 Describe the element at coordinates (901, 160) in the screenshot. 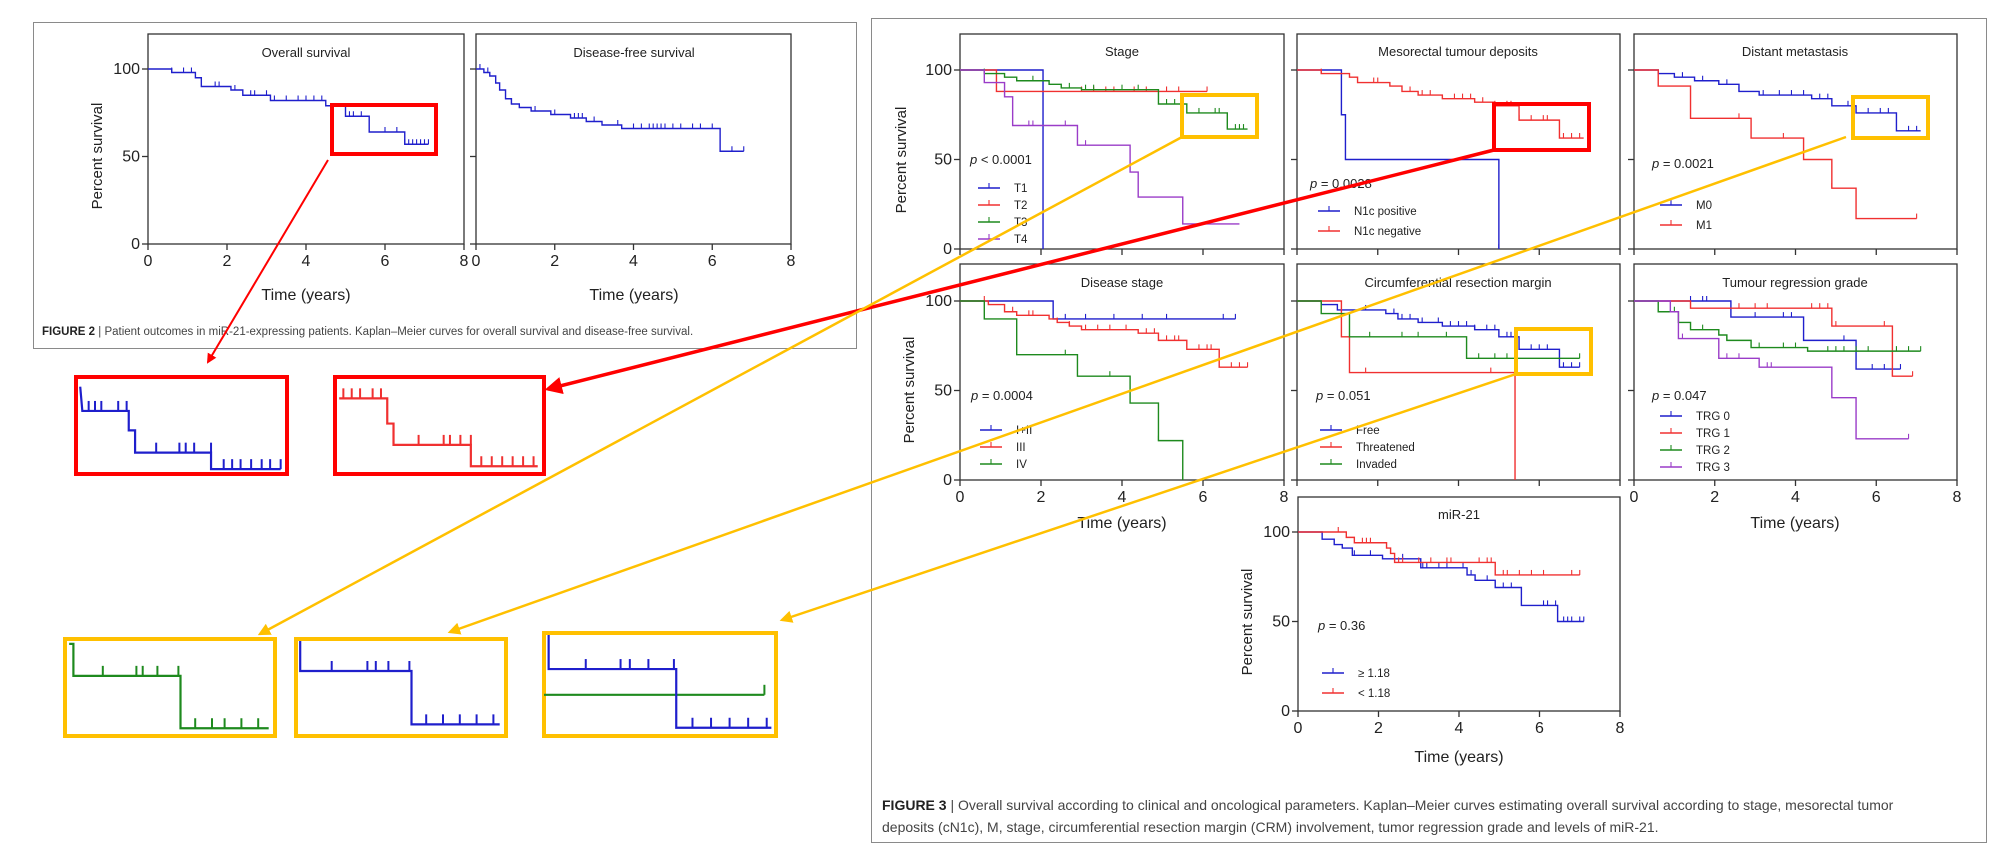

I see `y-axis-label: Percent survival` at that location.